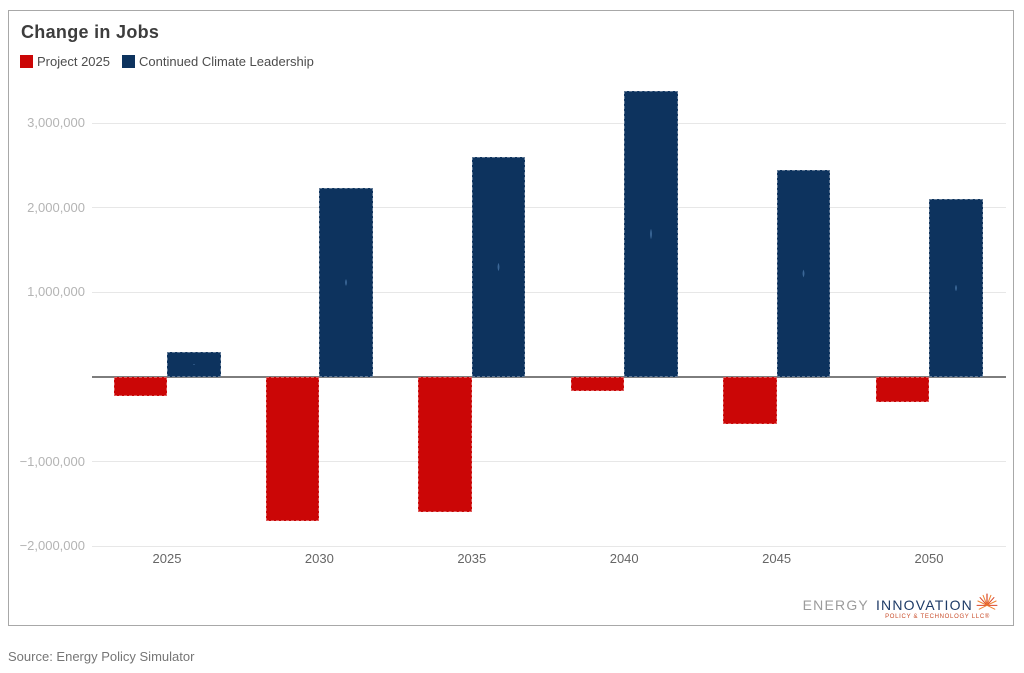 The height and width of the screenshot is (673, 1024). Describe the element at coordinates (624, 558) in the screenshot. I see `x-axis-tick-label: 2040` at that location.